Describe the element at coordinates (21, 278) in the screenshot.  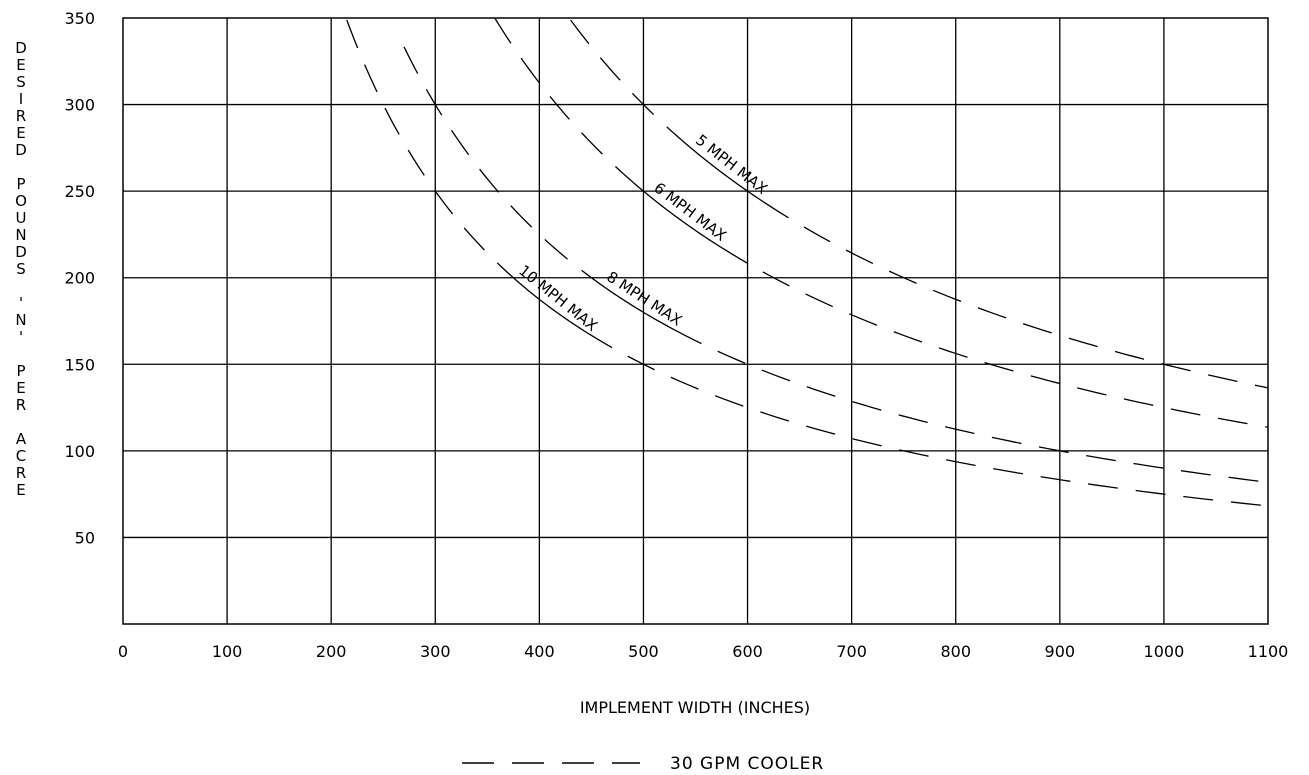
I see `y-axis-label: D E S I R E D P O U N D S ' N ' P E R A C R E` at that location.